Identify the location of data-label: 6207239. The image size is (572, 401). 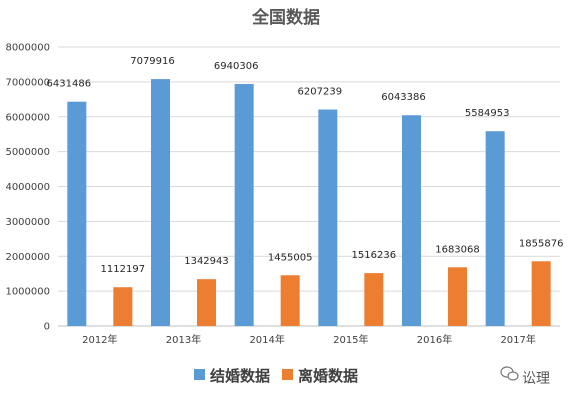
(320, 92).